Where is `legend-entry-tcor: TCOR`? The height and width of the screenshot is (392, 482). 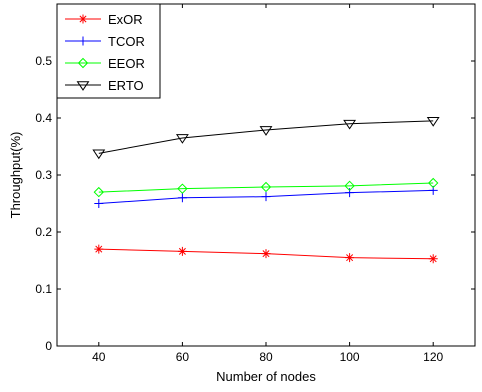
legend-entry-tcor: TCOR is located at coordinates (126, 41).